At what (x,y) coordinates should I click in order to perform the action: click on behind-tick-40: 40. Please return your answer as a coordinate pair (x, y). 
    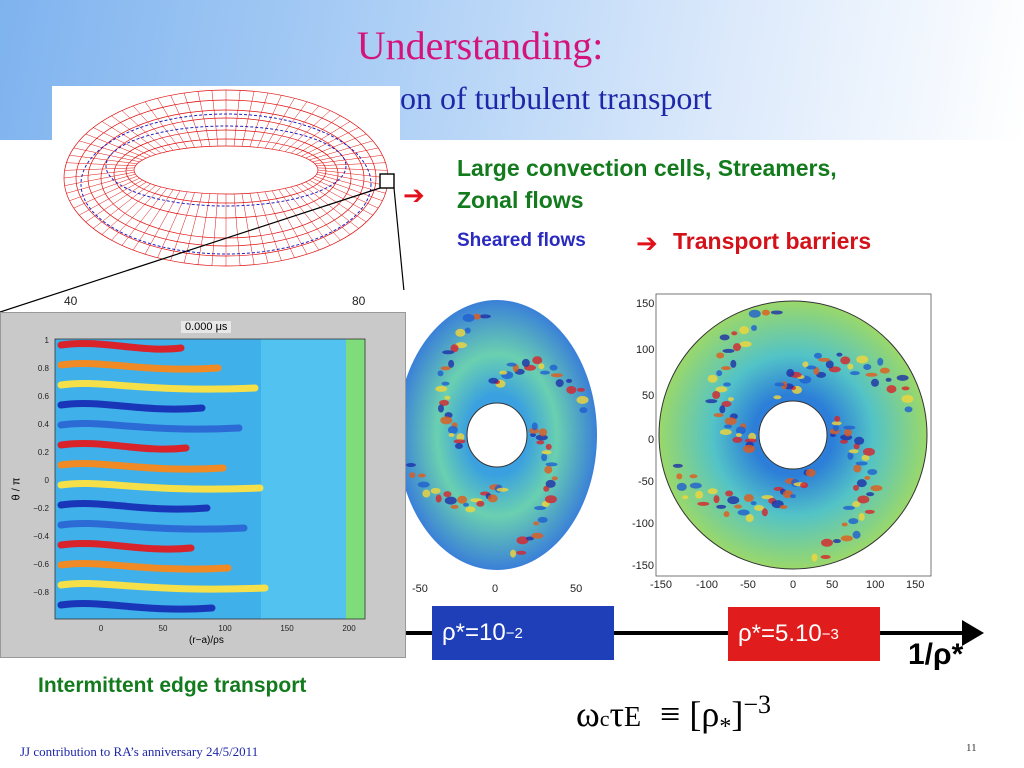
    Looking at the image, I should click on (71, 301).